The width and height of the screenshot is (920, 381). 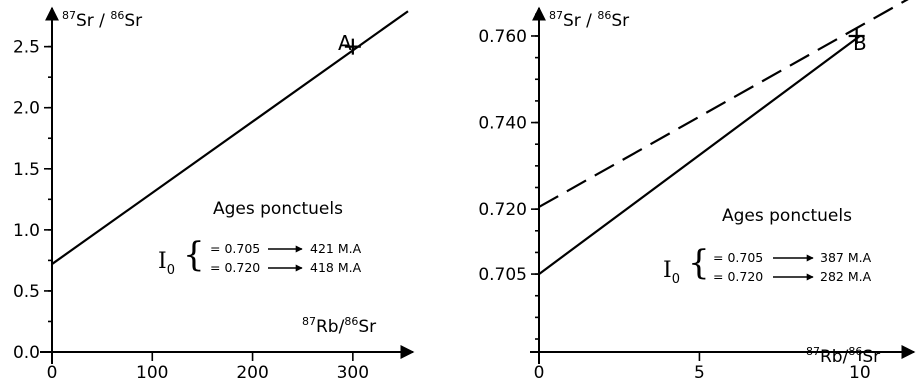 What do you see at coordinates (152, 372) in the screenshot?
I see `x-tick-label: 100` at bounding box center [152, 372].